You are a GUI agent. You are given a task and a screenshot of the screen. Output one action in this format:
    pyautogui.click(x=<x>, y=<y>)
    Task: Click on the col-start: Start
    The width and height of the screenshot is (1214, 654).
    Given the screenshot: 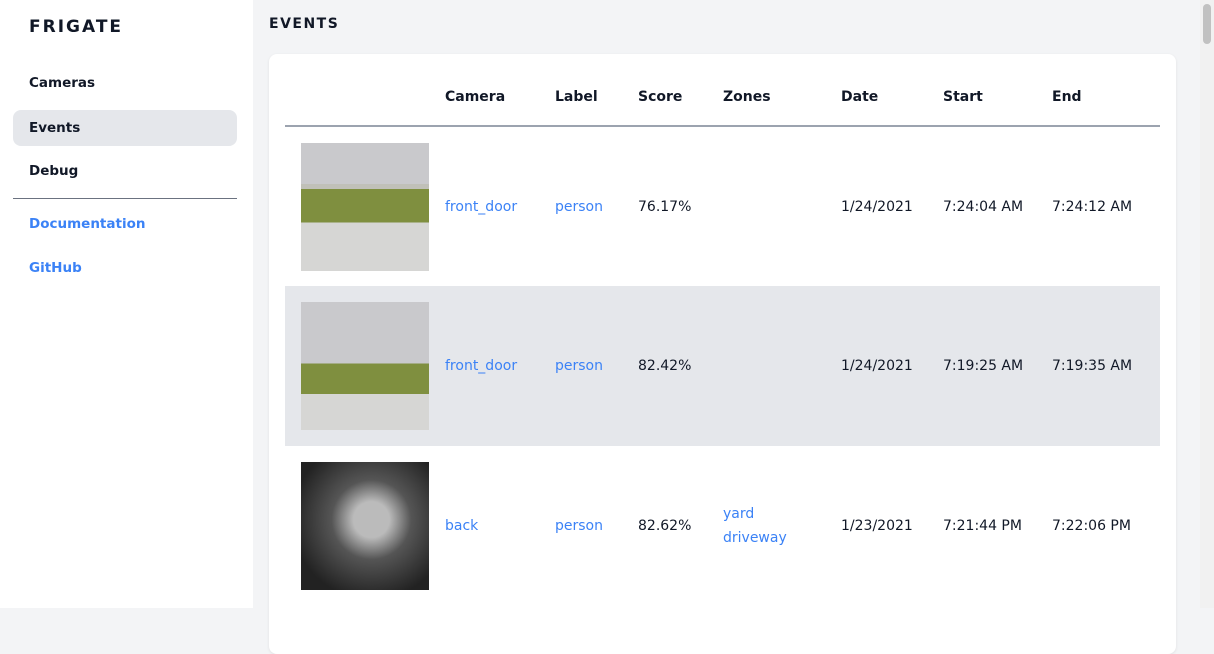 What is the action you would take?
    pyautogui.click(x=997, y=90)
    